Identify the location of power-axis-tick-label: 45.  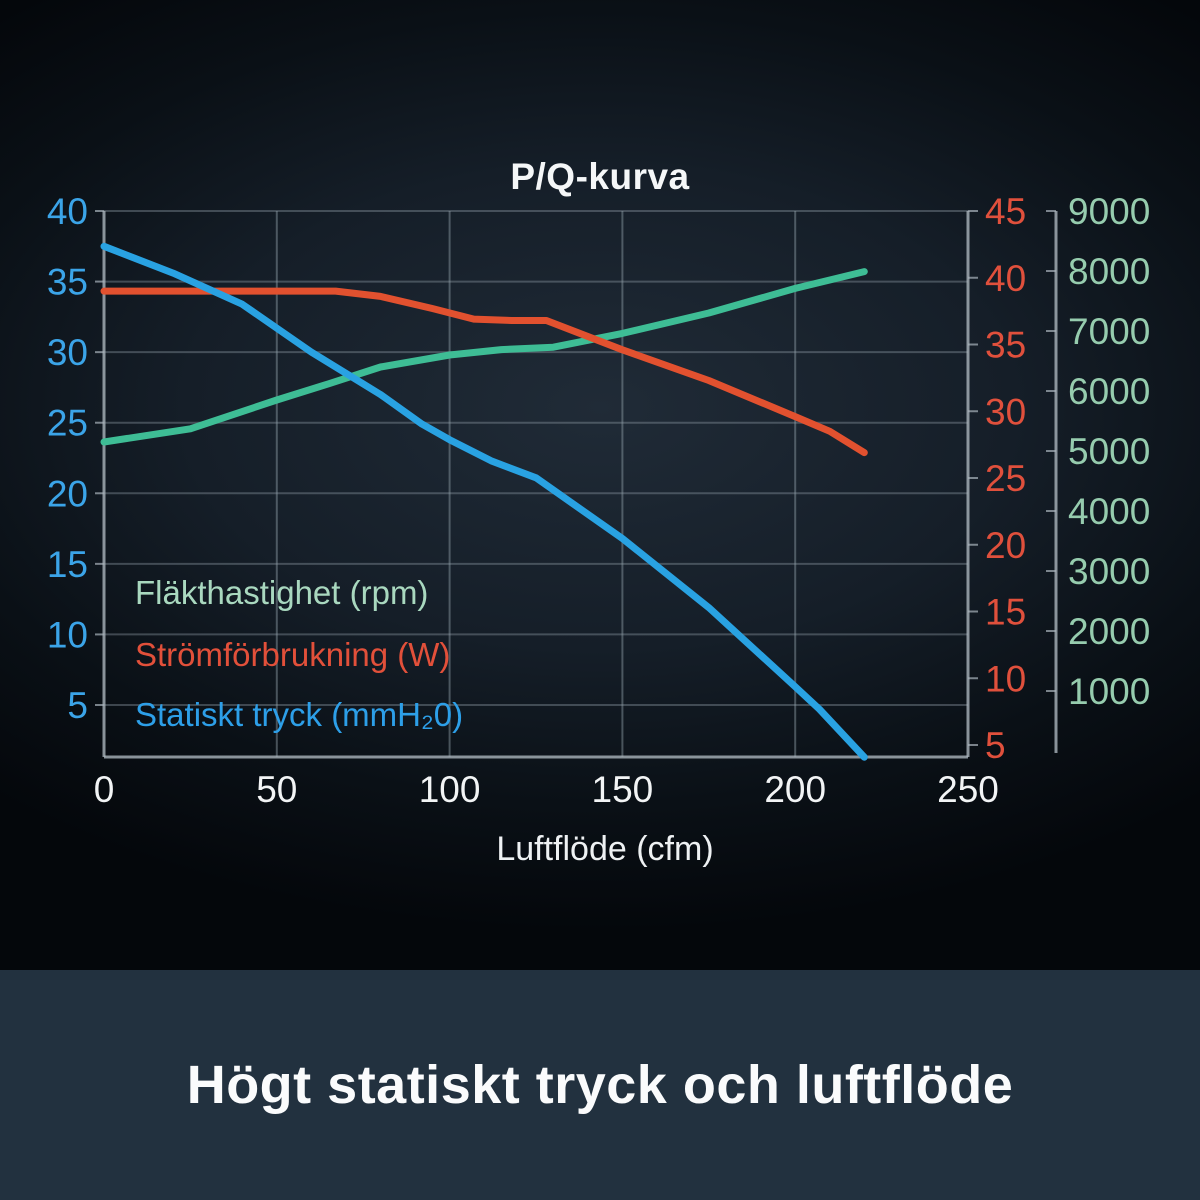
(1005, 211).